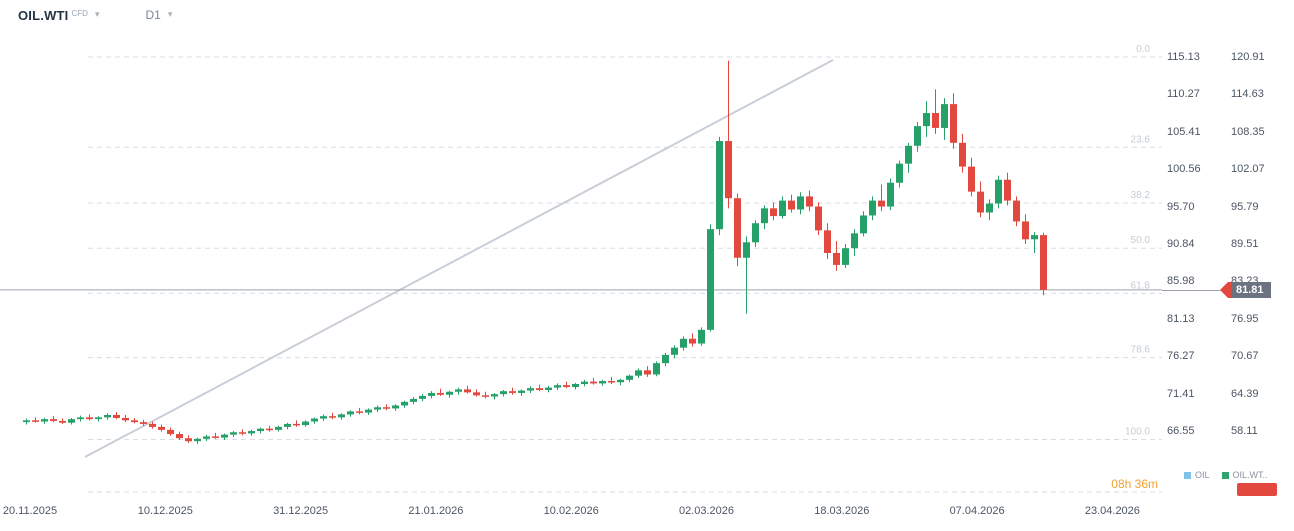  I want to click on chart-legend: OIL OIL.WT.., so click(1226, 475).